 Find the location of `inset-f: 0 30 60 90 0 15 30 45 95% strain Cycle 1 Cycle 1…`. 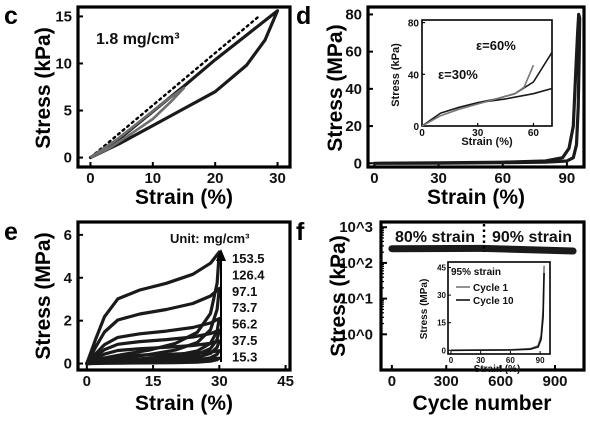

inset-f: 0 30 60 90 0 15 30 45 95% strain Cycle 1 Cycle 1… is located at coordinates (485, 318).